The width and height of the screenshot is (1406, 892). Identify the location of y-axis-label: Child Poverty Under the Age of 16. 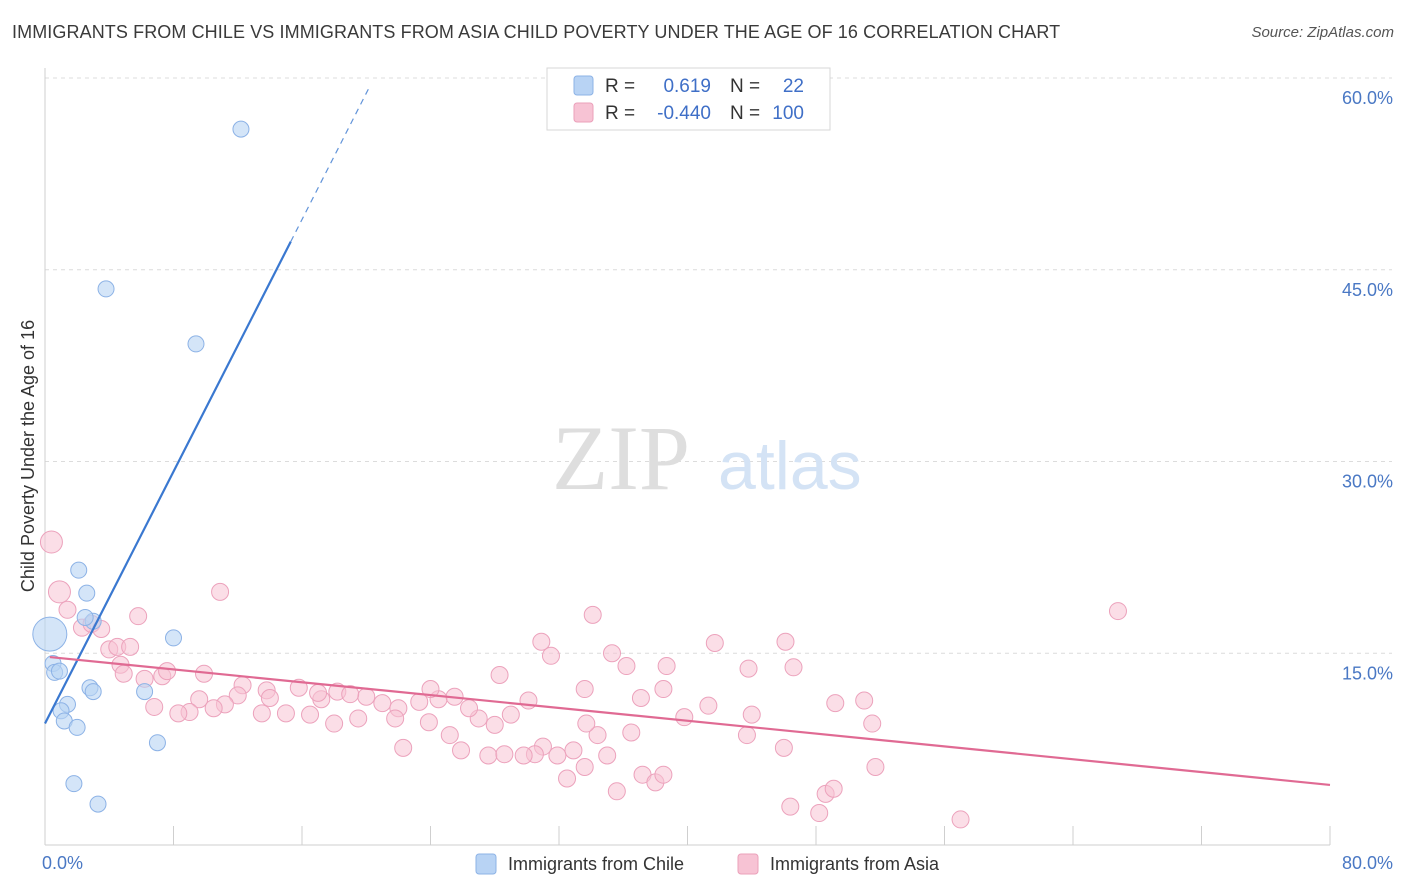
(28, 456).